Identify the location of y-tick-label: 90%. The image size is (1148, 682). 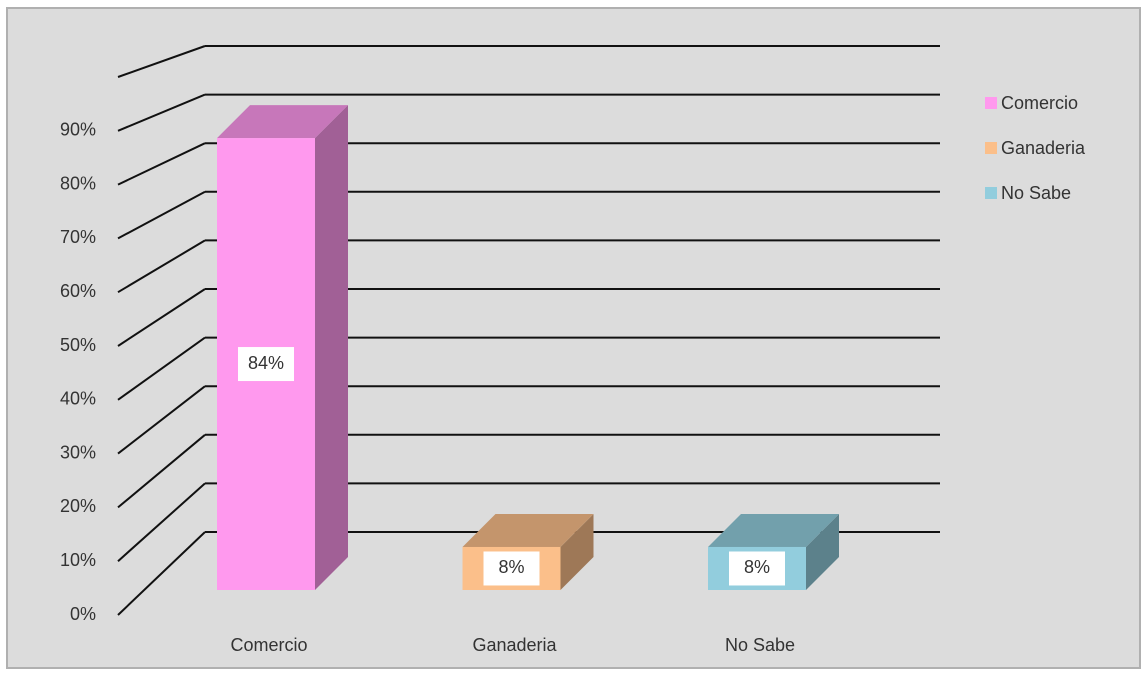
(78, 130).